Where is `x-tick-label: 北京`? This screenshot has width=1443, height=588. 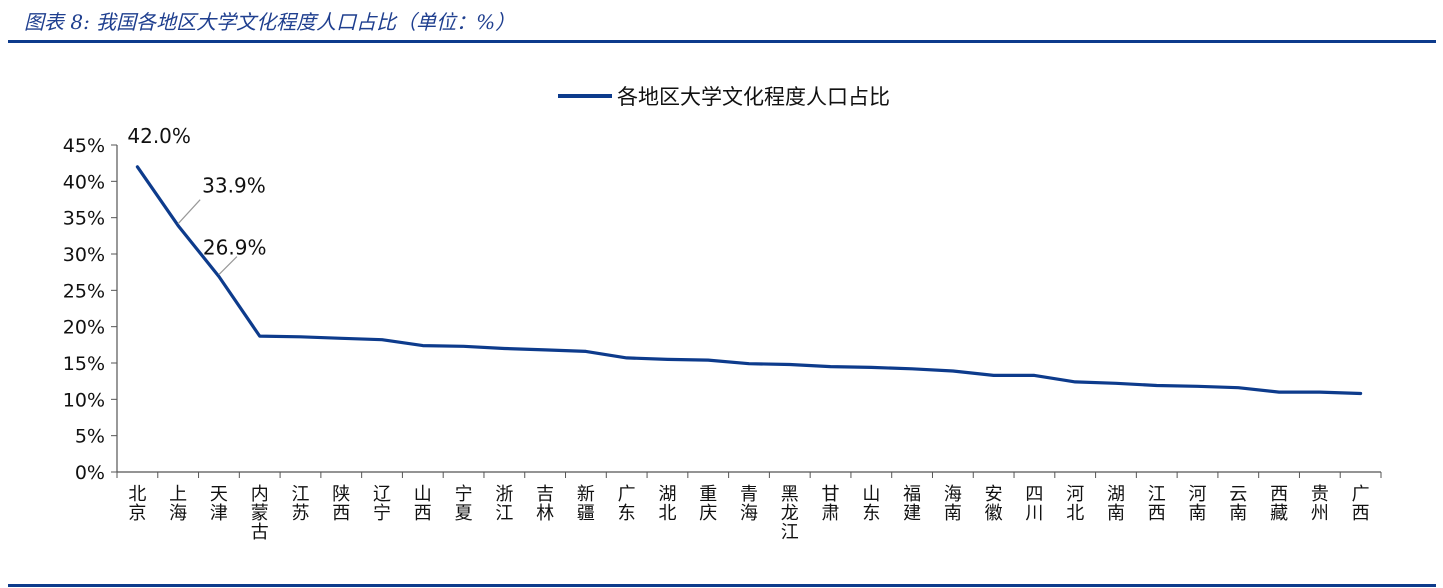 x-tick-label: 北京 is located at coordinates (137, 504).